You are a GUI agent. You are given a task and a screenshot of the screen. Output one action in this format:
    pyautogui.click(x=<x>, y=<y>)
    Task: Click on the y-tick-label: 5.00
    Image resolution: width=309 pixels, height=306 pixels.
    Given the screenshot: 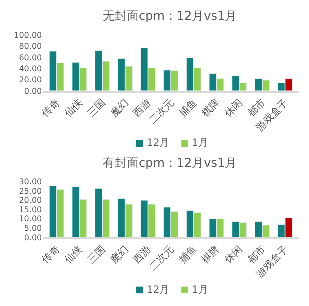 What is the action you would take?
    pyautogui.click(x=33, y=228)
    